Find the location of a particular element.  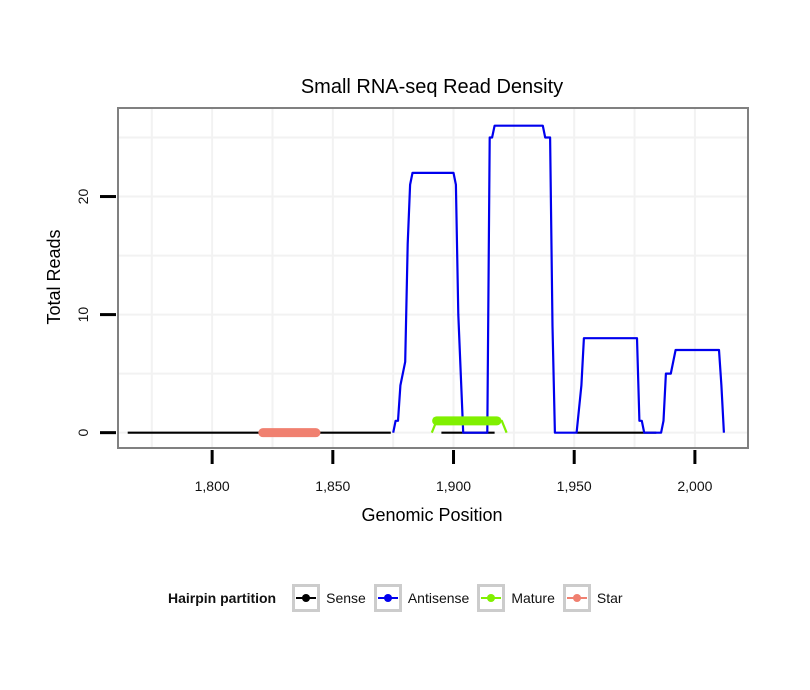

legend-label-star: Star is located at coordinates (609, 598).